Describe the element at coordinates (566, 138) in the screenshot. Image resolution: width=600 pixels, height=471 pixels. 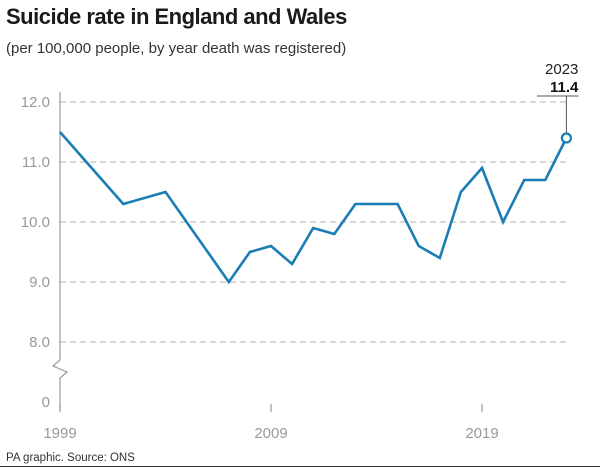
I see `latest-point-marker` at that location.